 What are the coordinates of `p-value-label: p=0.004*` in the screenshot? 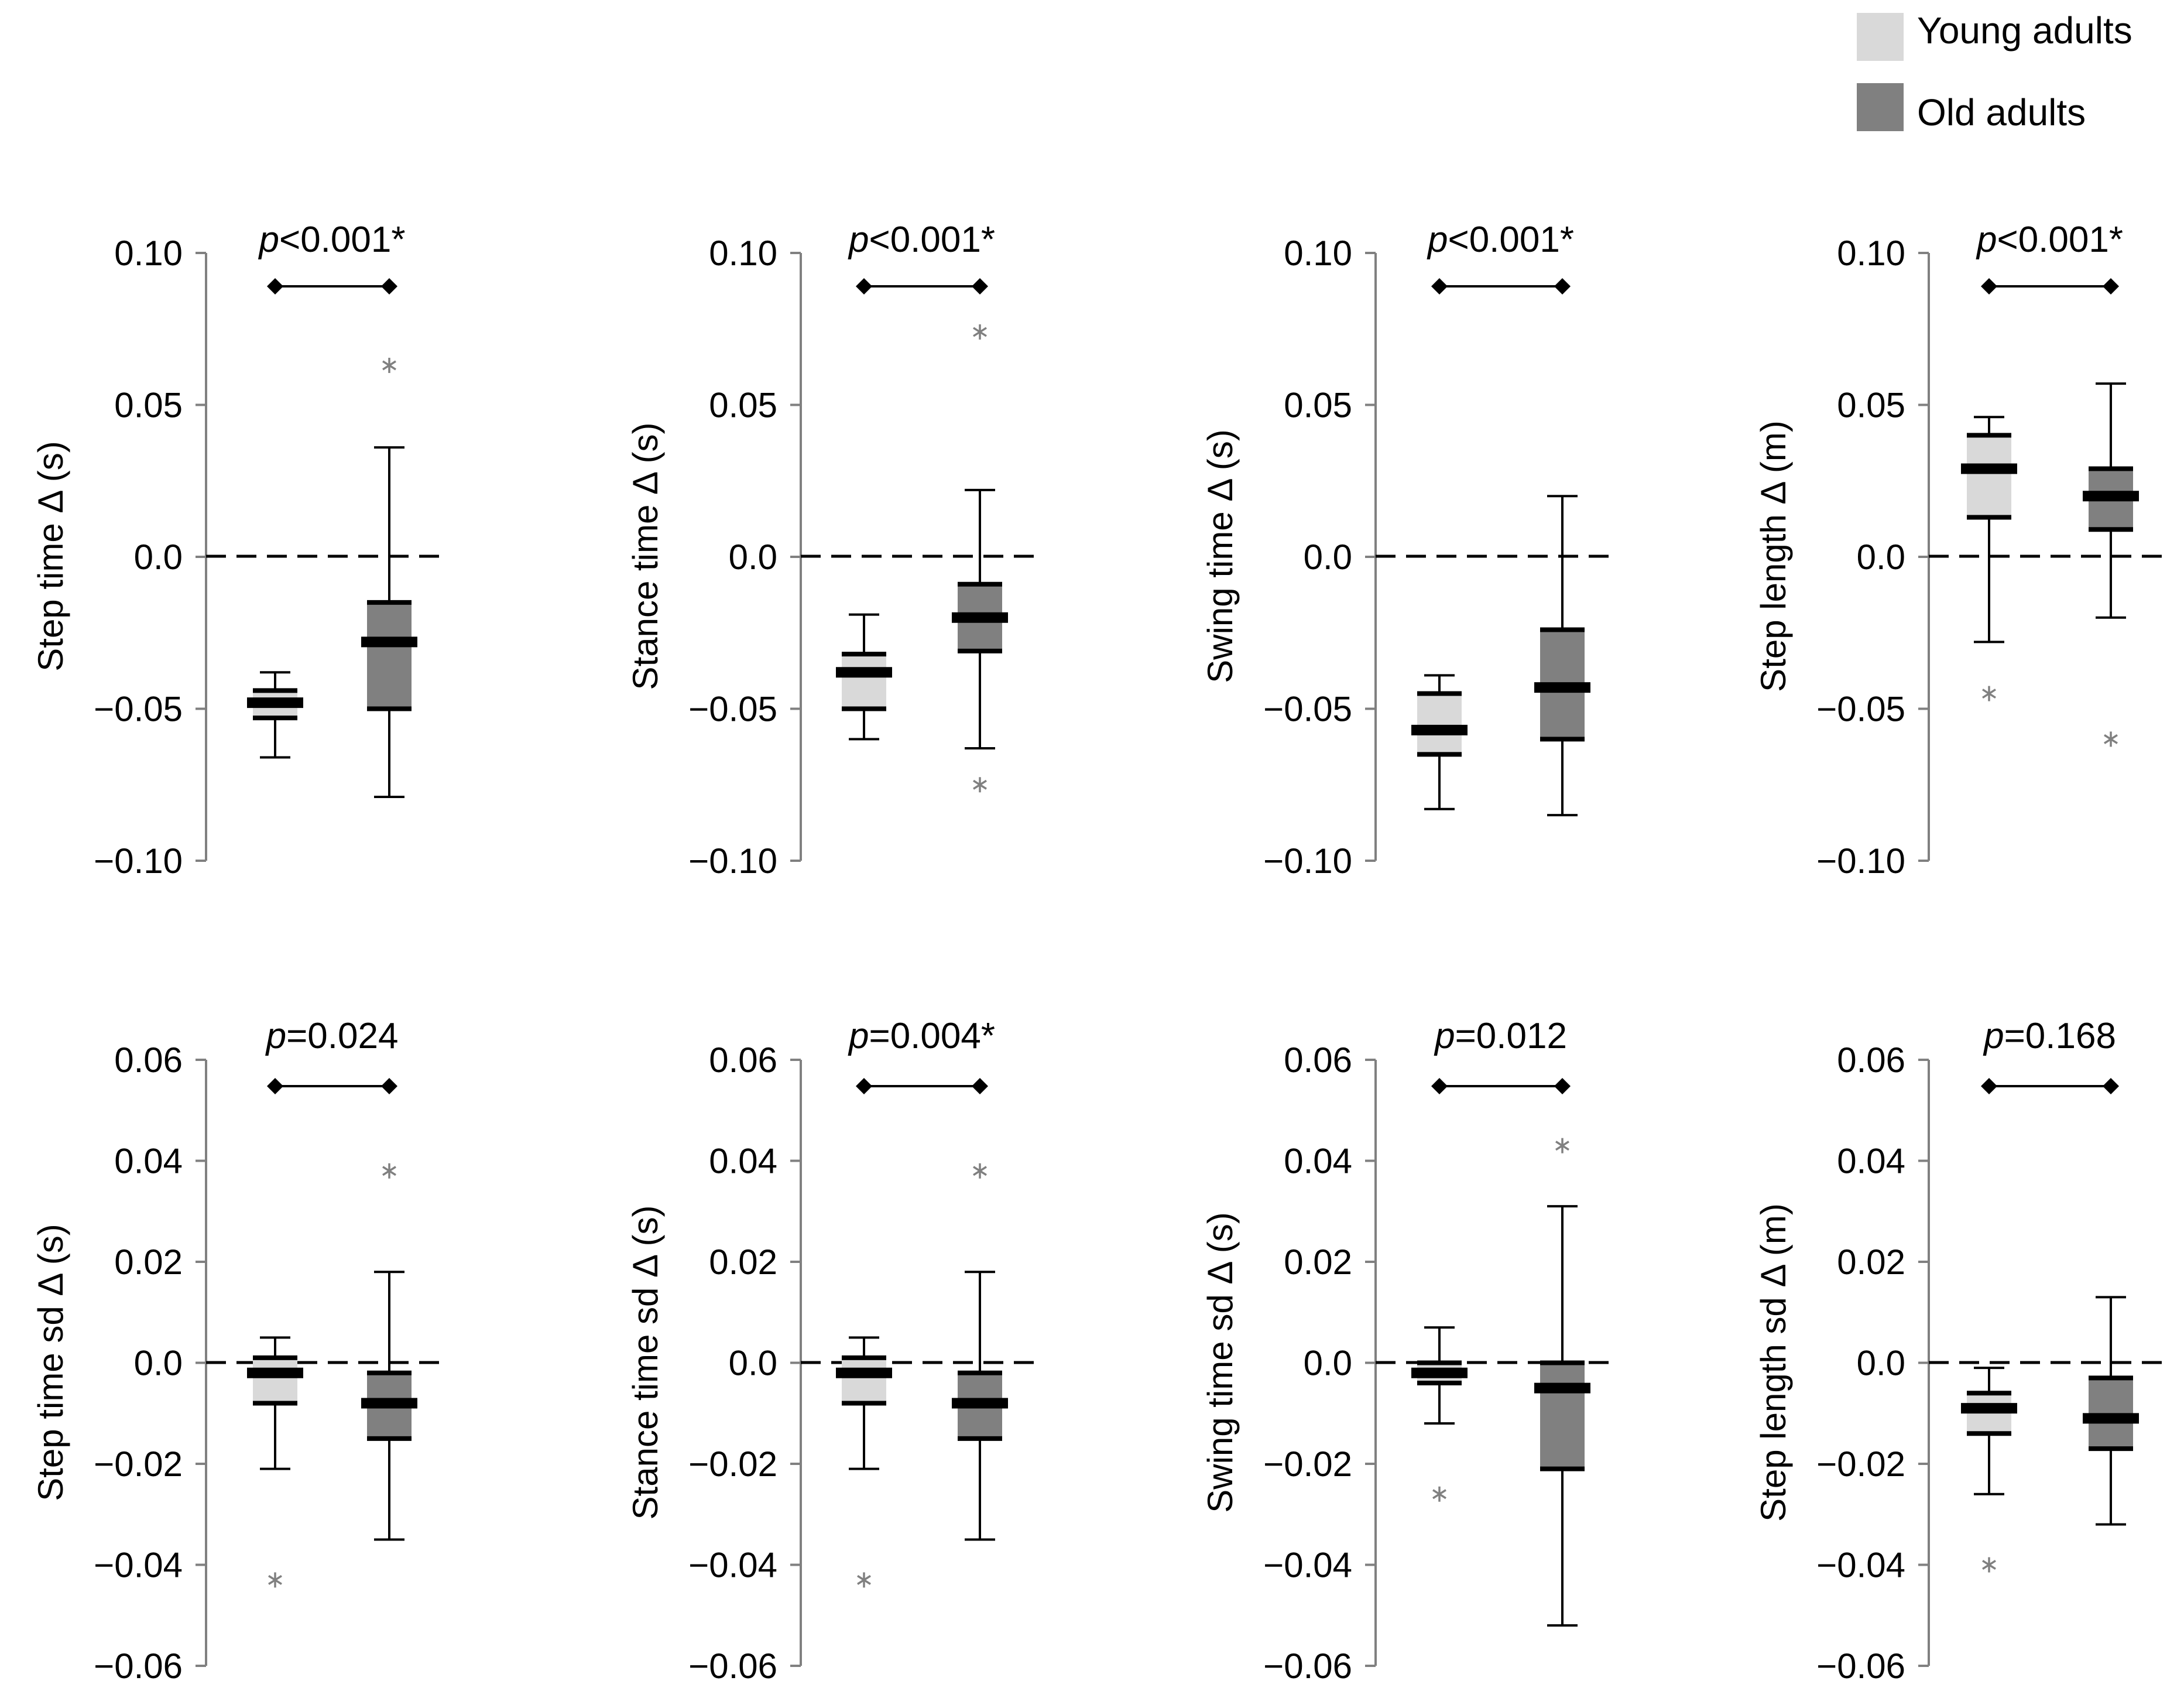 It's located at (921, 1036).